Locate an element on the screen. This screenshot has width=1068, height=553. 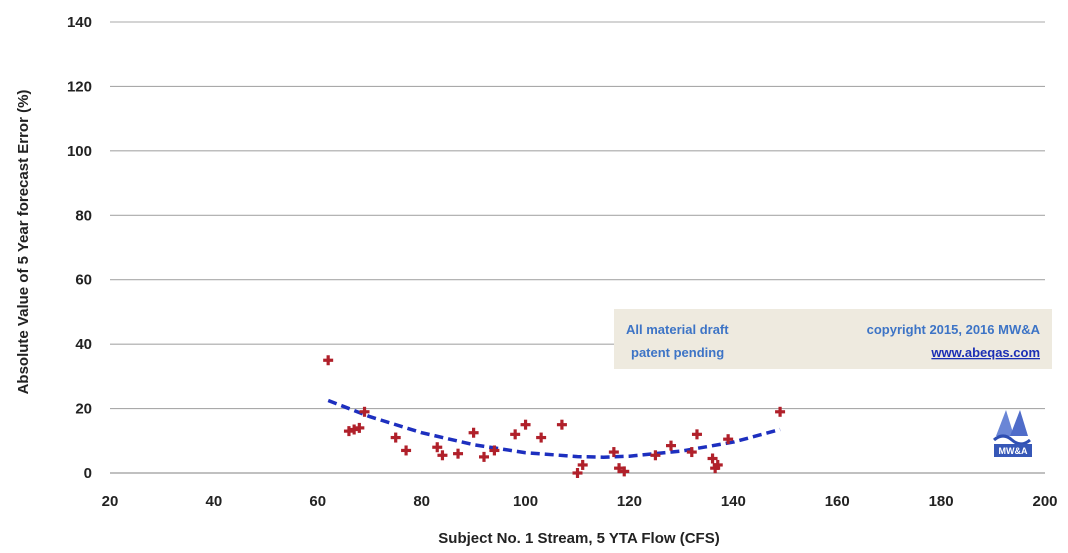
x-tick-label: 100 is located at coordinates (525, 501).